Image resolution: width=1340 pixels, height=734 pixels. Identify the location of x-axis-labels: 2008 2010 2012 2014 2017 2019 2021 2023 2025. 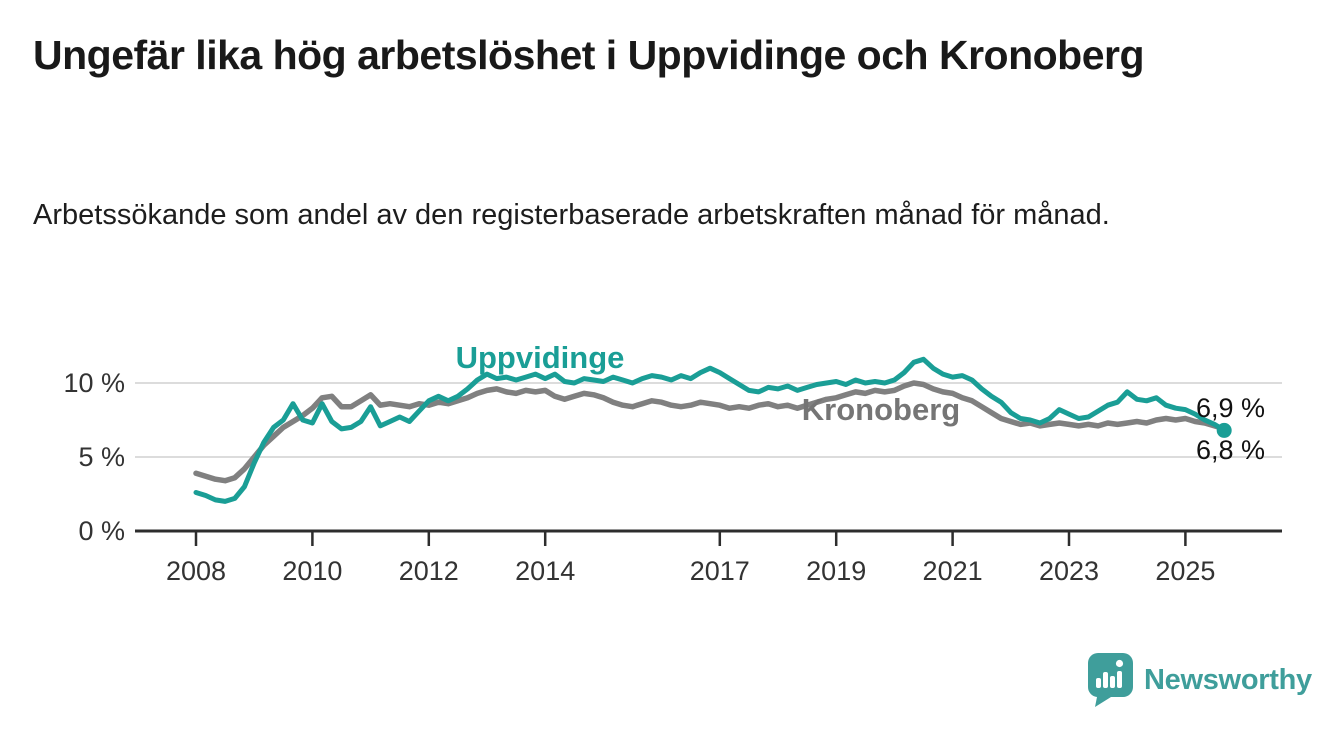
(690, 558).